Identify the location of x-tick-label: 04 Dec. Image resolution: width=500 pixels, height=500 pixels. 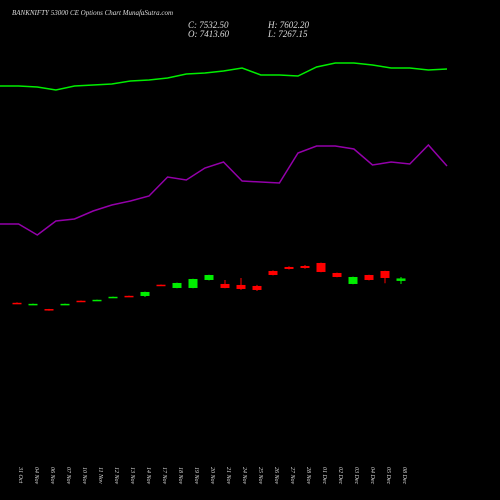
(372, 475).